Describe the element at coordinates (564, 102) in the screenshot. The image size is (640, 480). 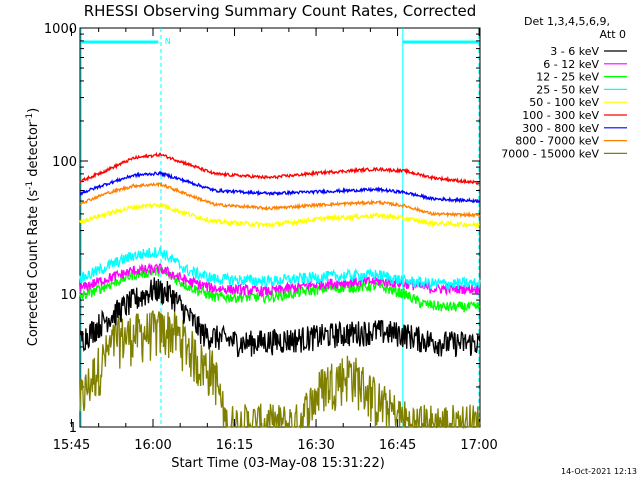
I see `legend-label: 50 - 100 keV` at that location.